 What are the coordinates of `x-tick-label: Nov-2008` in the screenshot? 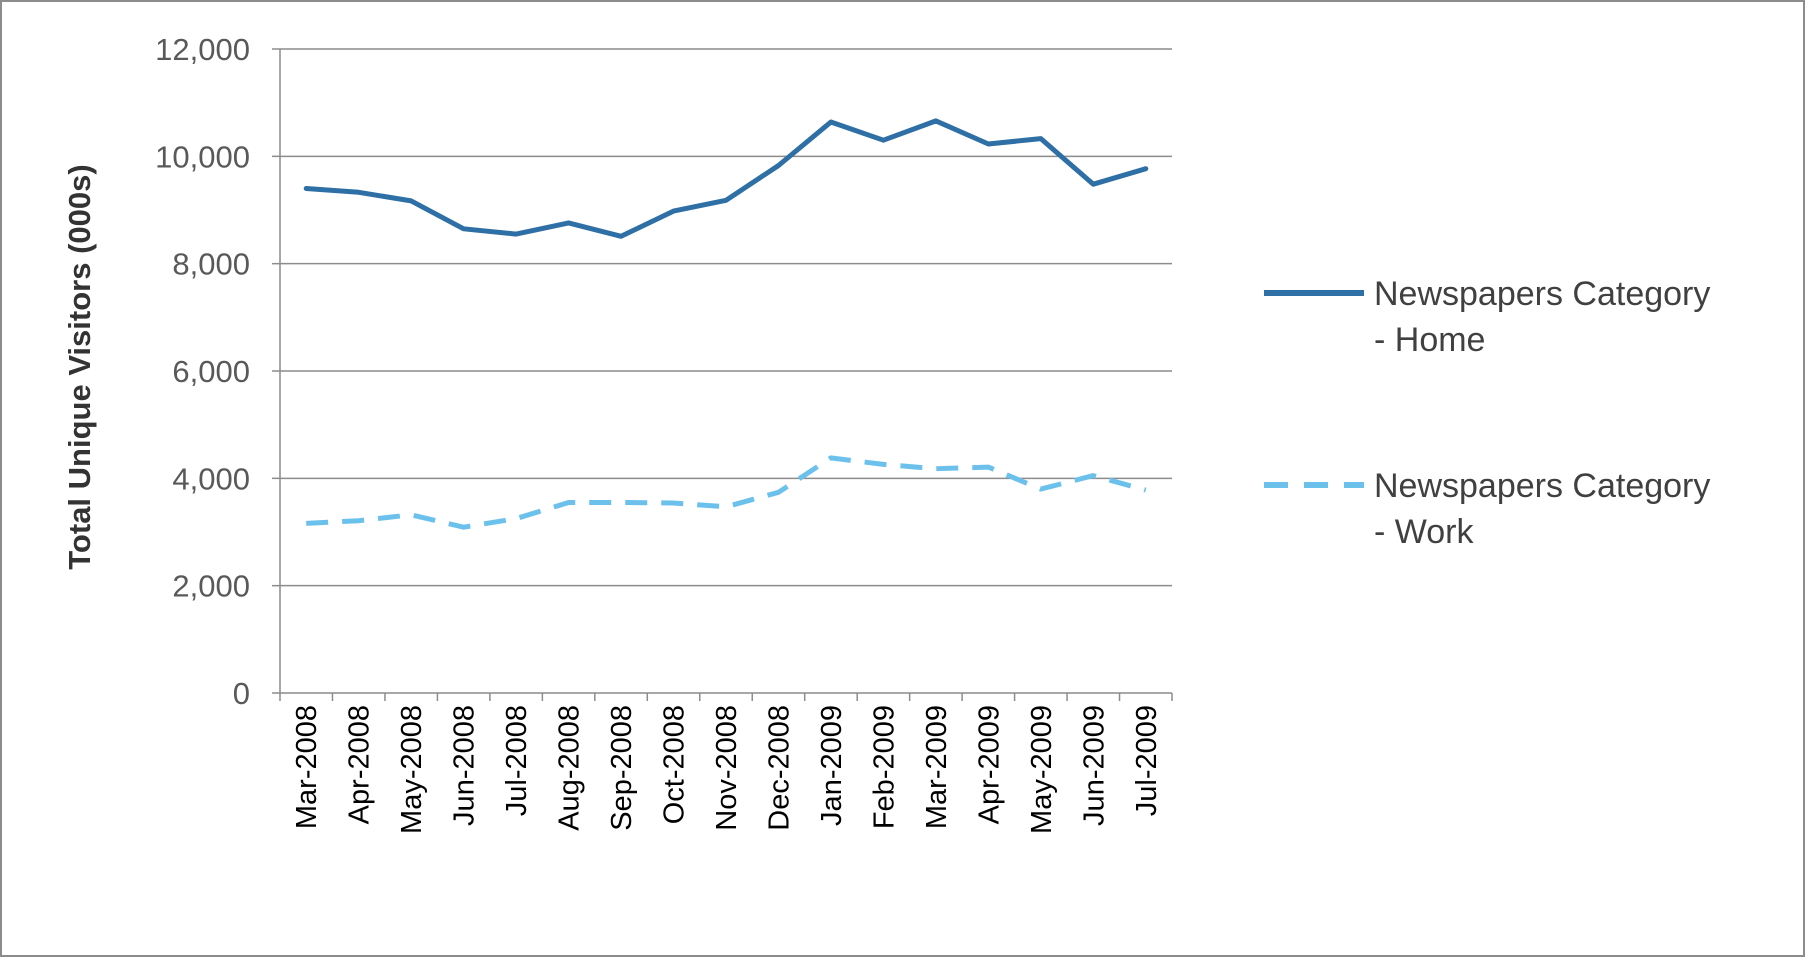 It's located at (727, 768).